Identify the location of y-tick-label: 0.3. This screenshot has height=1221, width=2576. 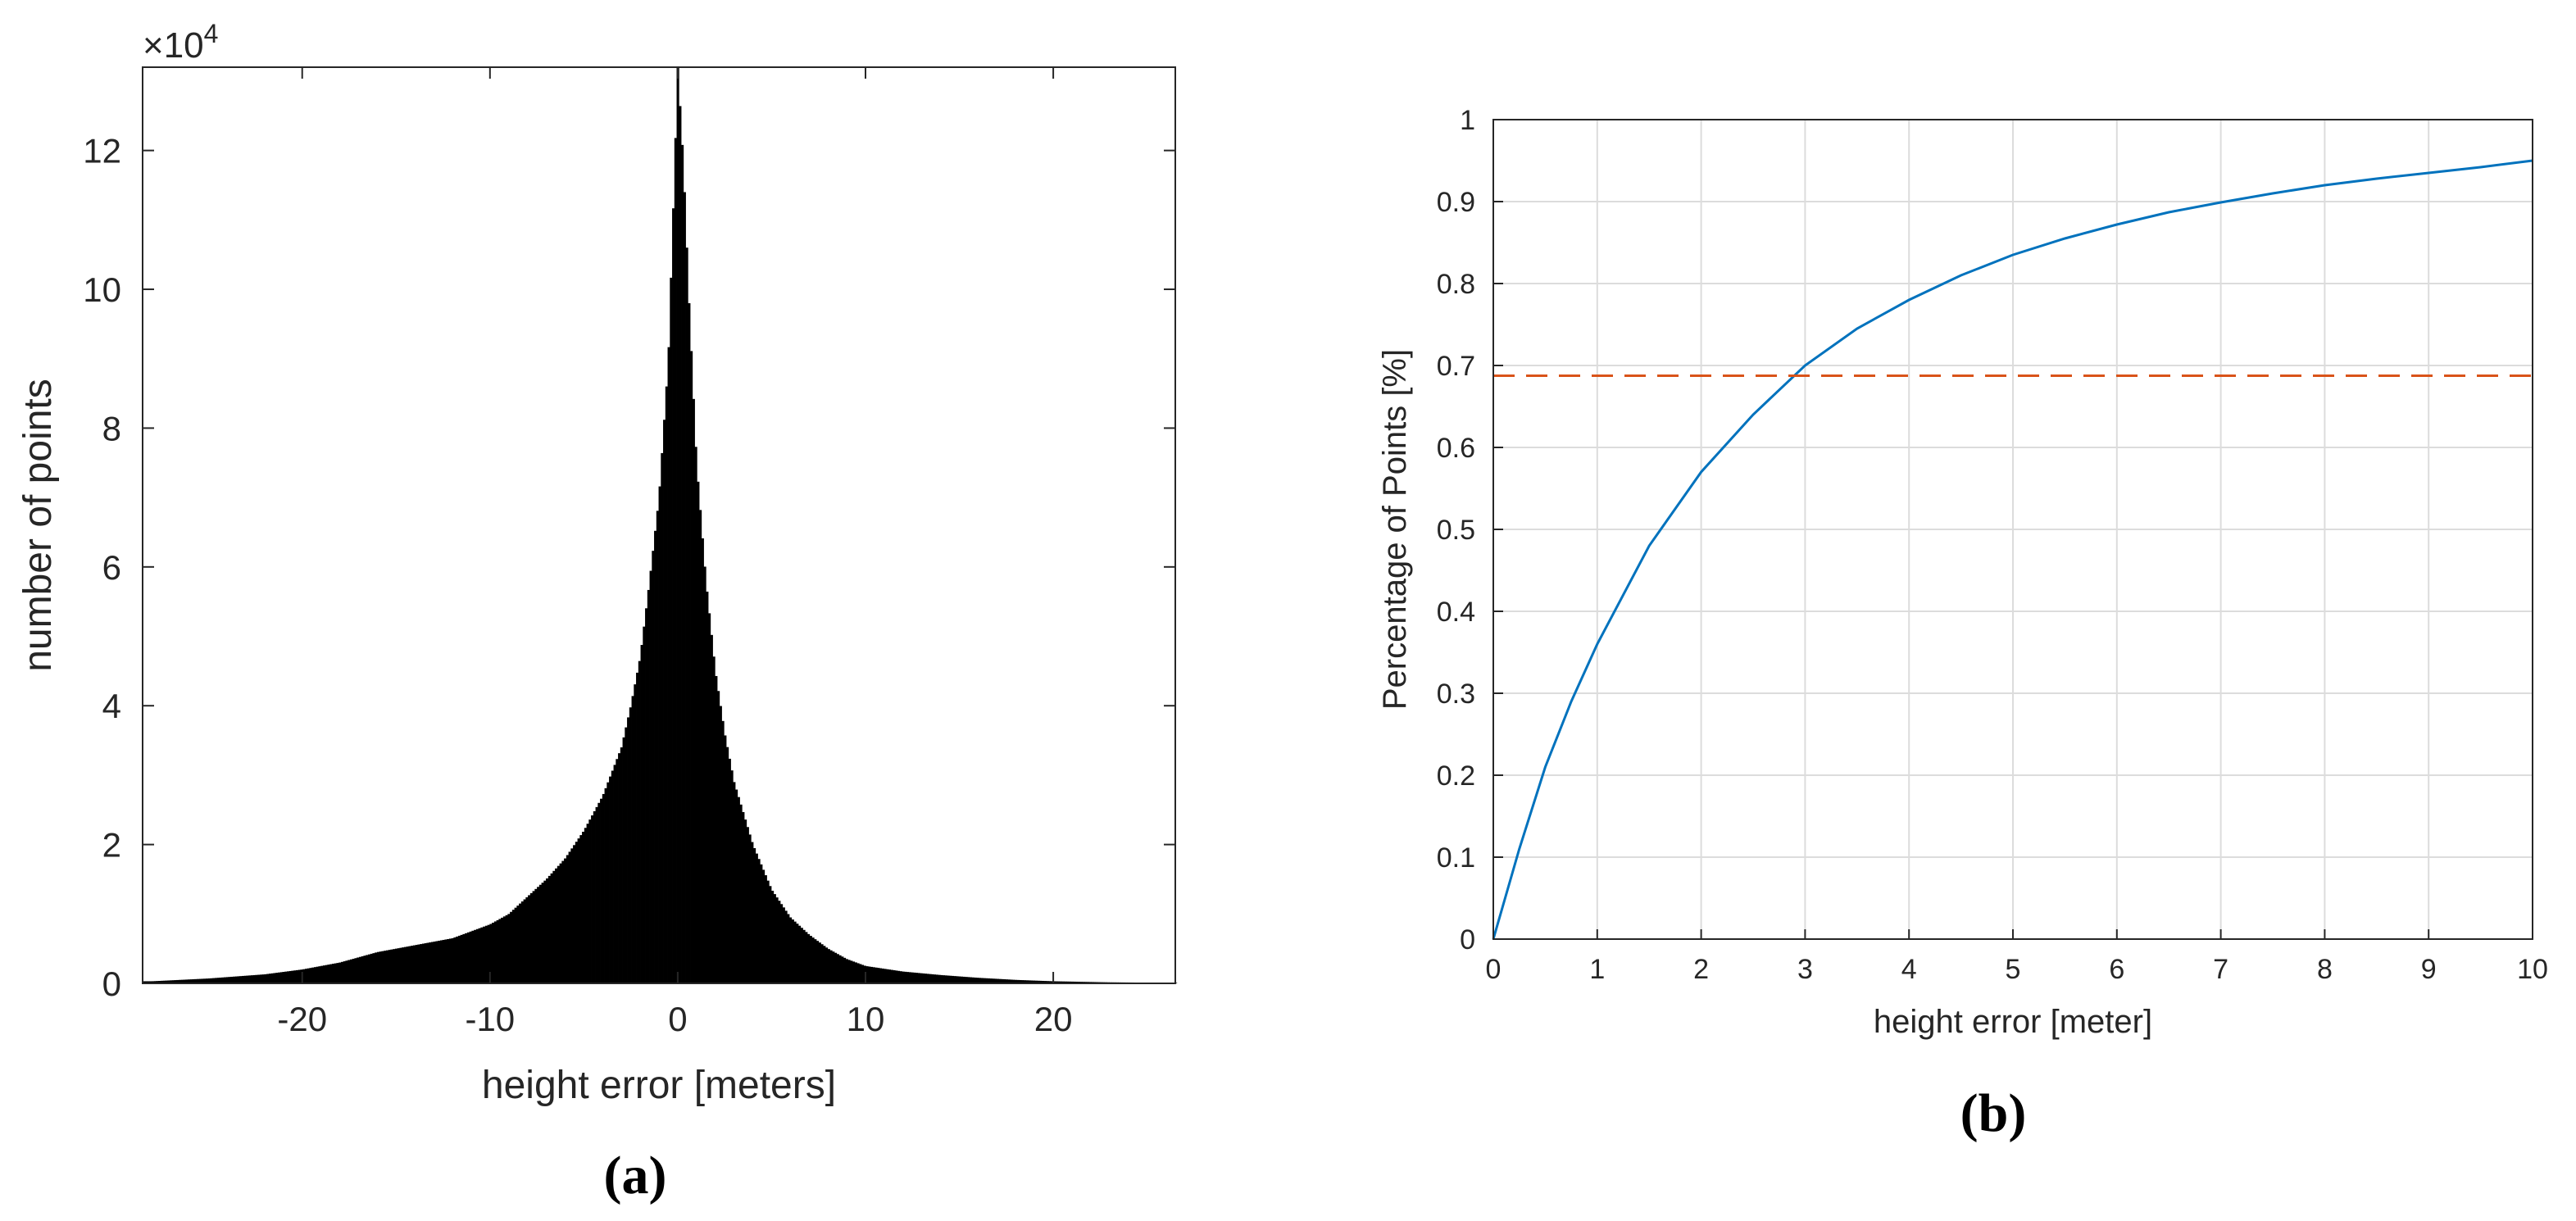
(1456, 694).